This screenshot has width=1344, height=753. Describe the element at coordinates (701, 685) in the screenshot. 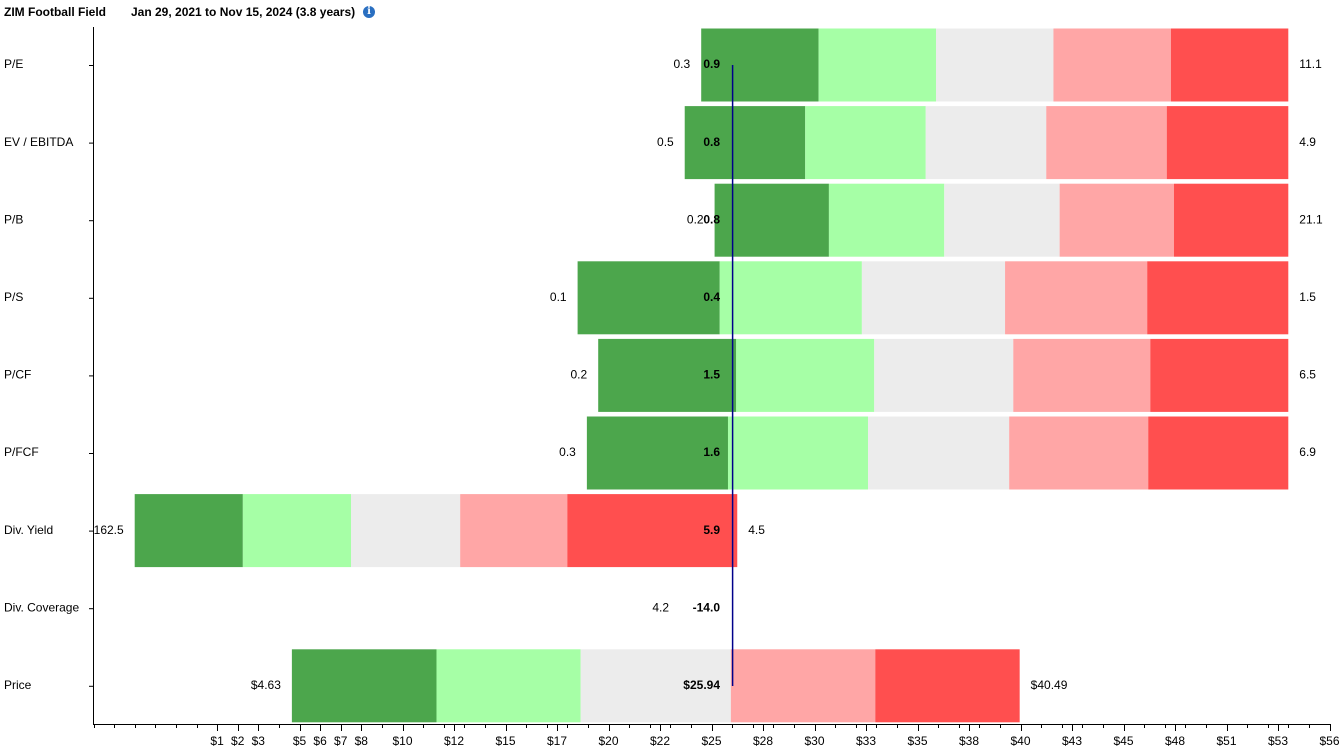

I see `current-label-price: $25.94` at that location.